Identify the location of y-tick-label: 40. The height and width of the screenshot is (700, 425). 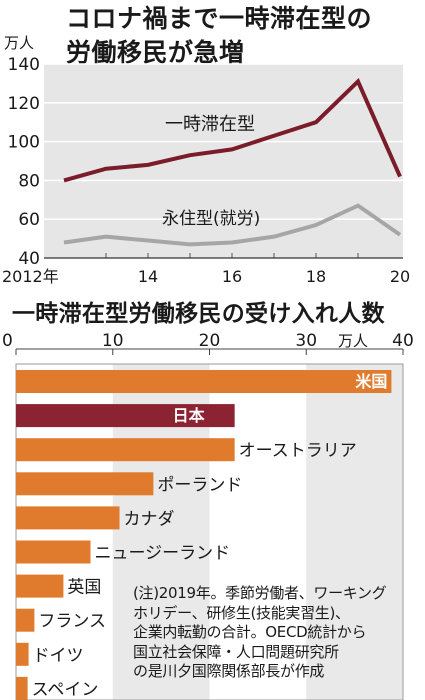
(29, 259).